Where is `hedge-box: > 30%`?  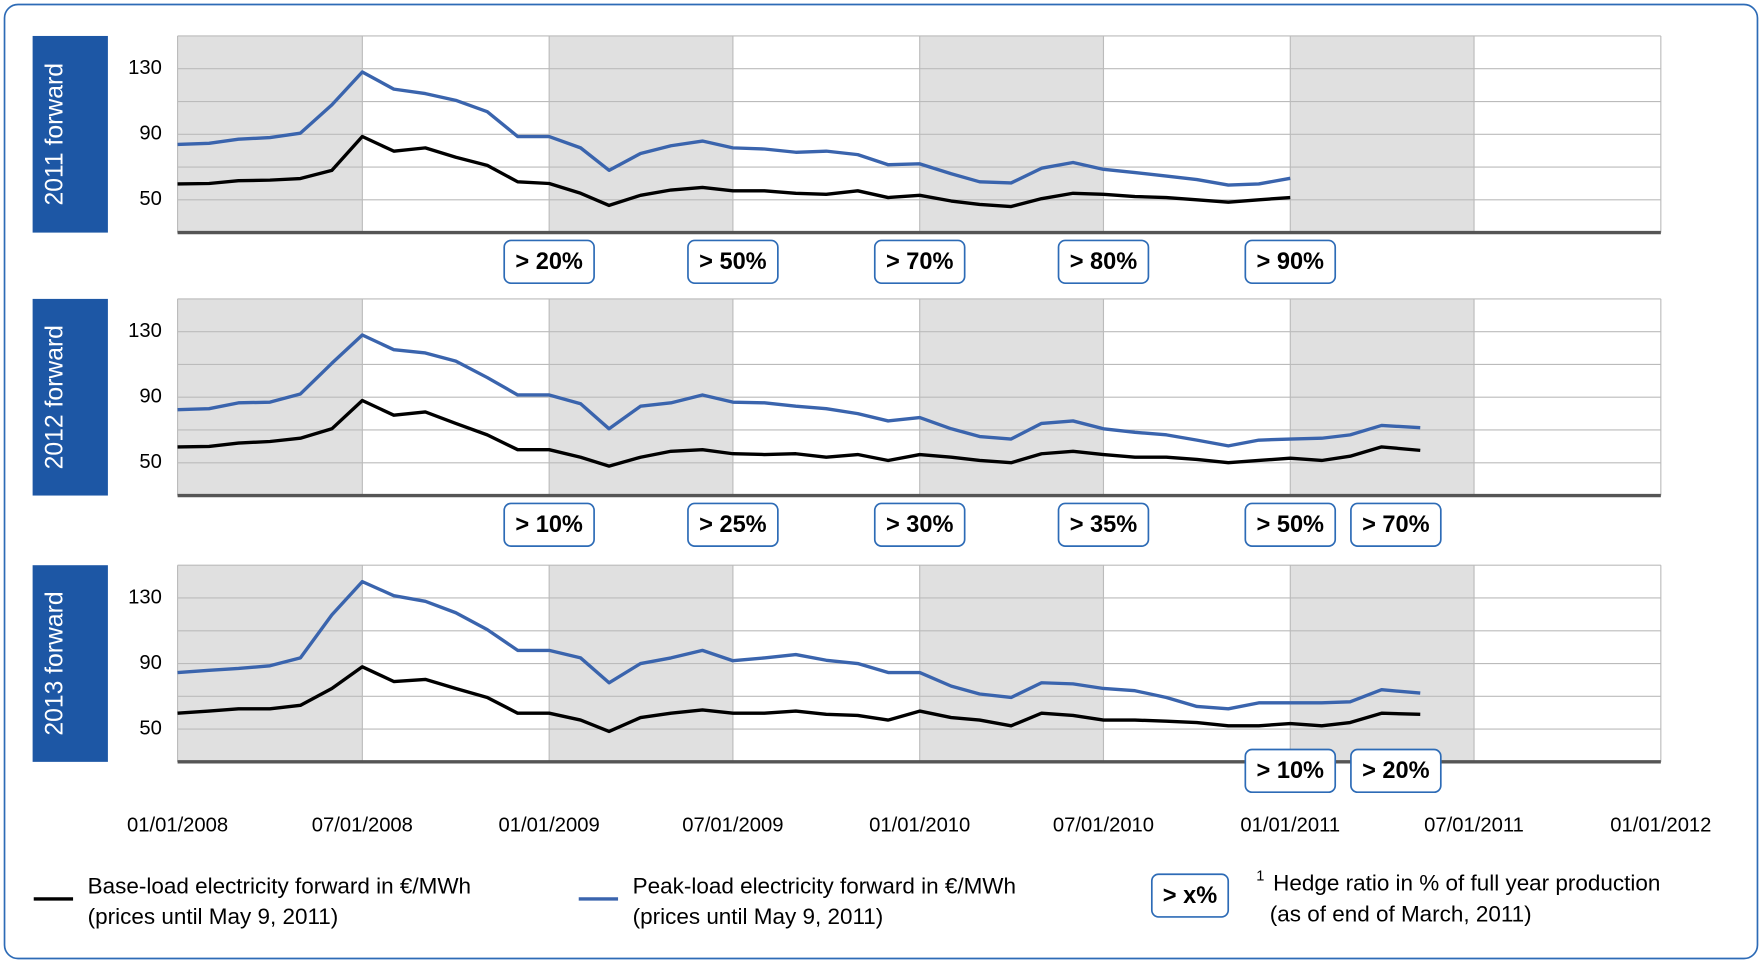 hedge-box: > 30% is located at coordinates (919, 524).